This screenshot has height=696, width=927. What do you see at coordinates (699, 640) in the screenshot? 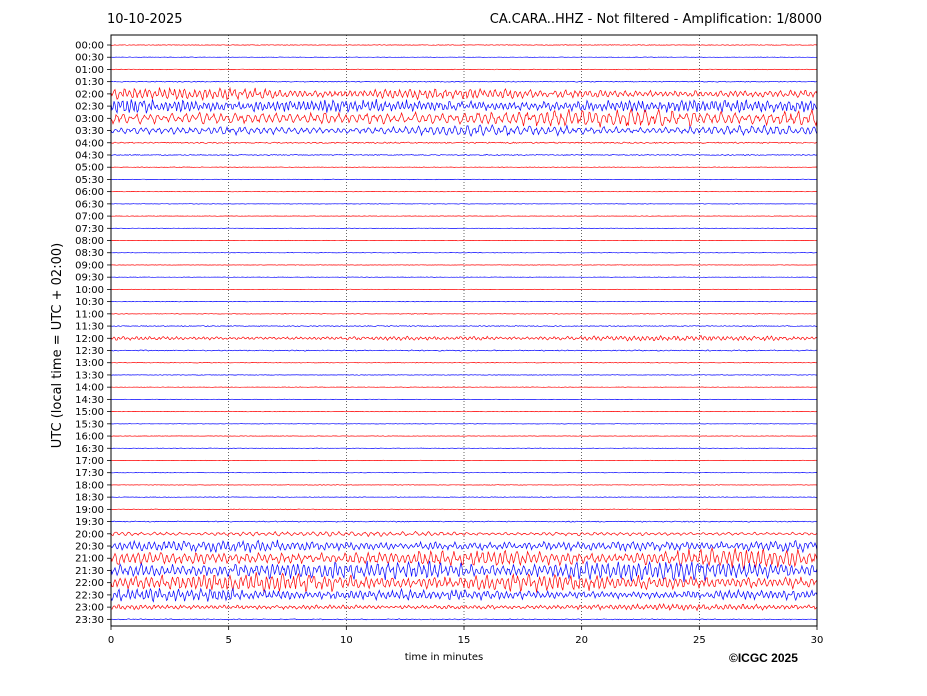
I see `x-tick-label: 25` at bounding box center [699, 640].